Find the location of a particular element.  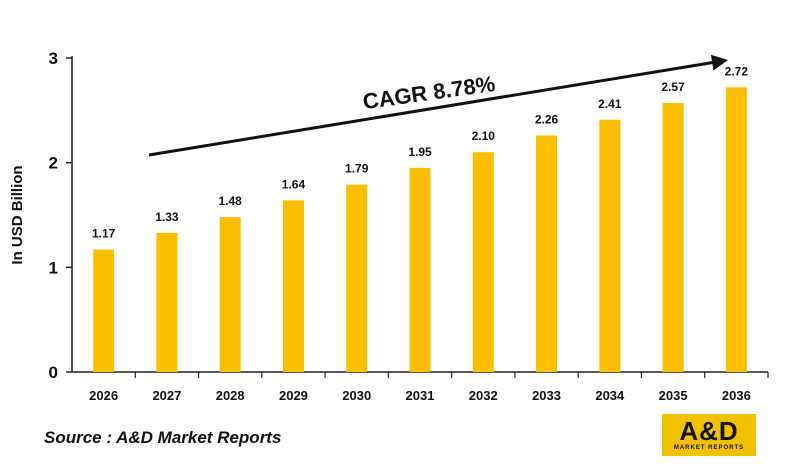

x-tick-label: 2028 is located at coordinates (230, 395).